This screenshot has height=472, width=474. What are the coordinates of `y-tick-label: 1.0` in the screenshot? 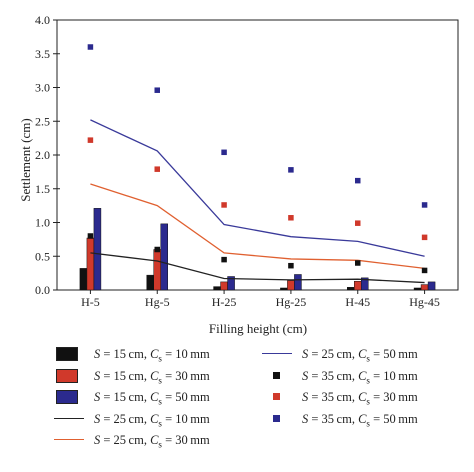 It's located at (42, 223).